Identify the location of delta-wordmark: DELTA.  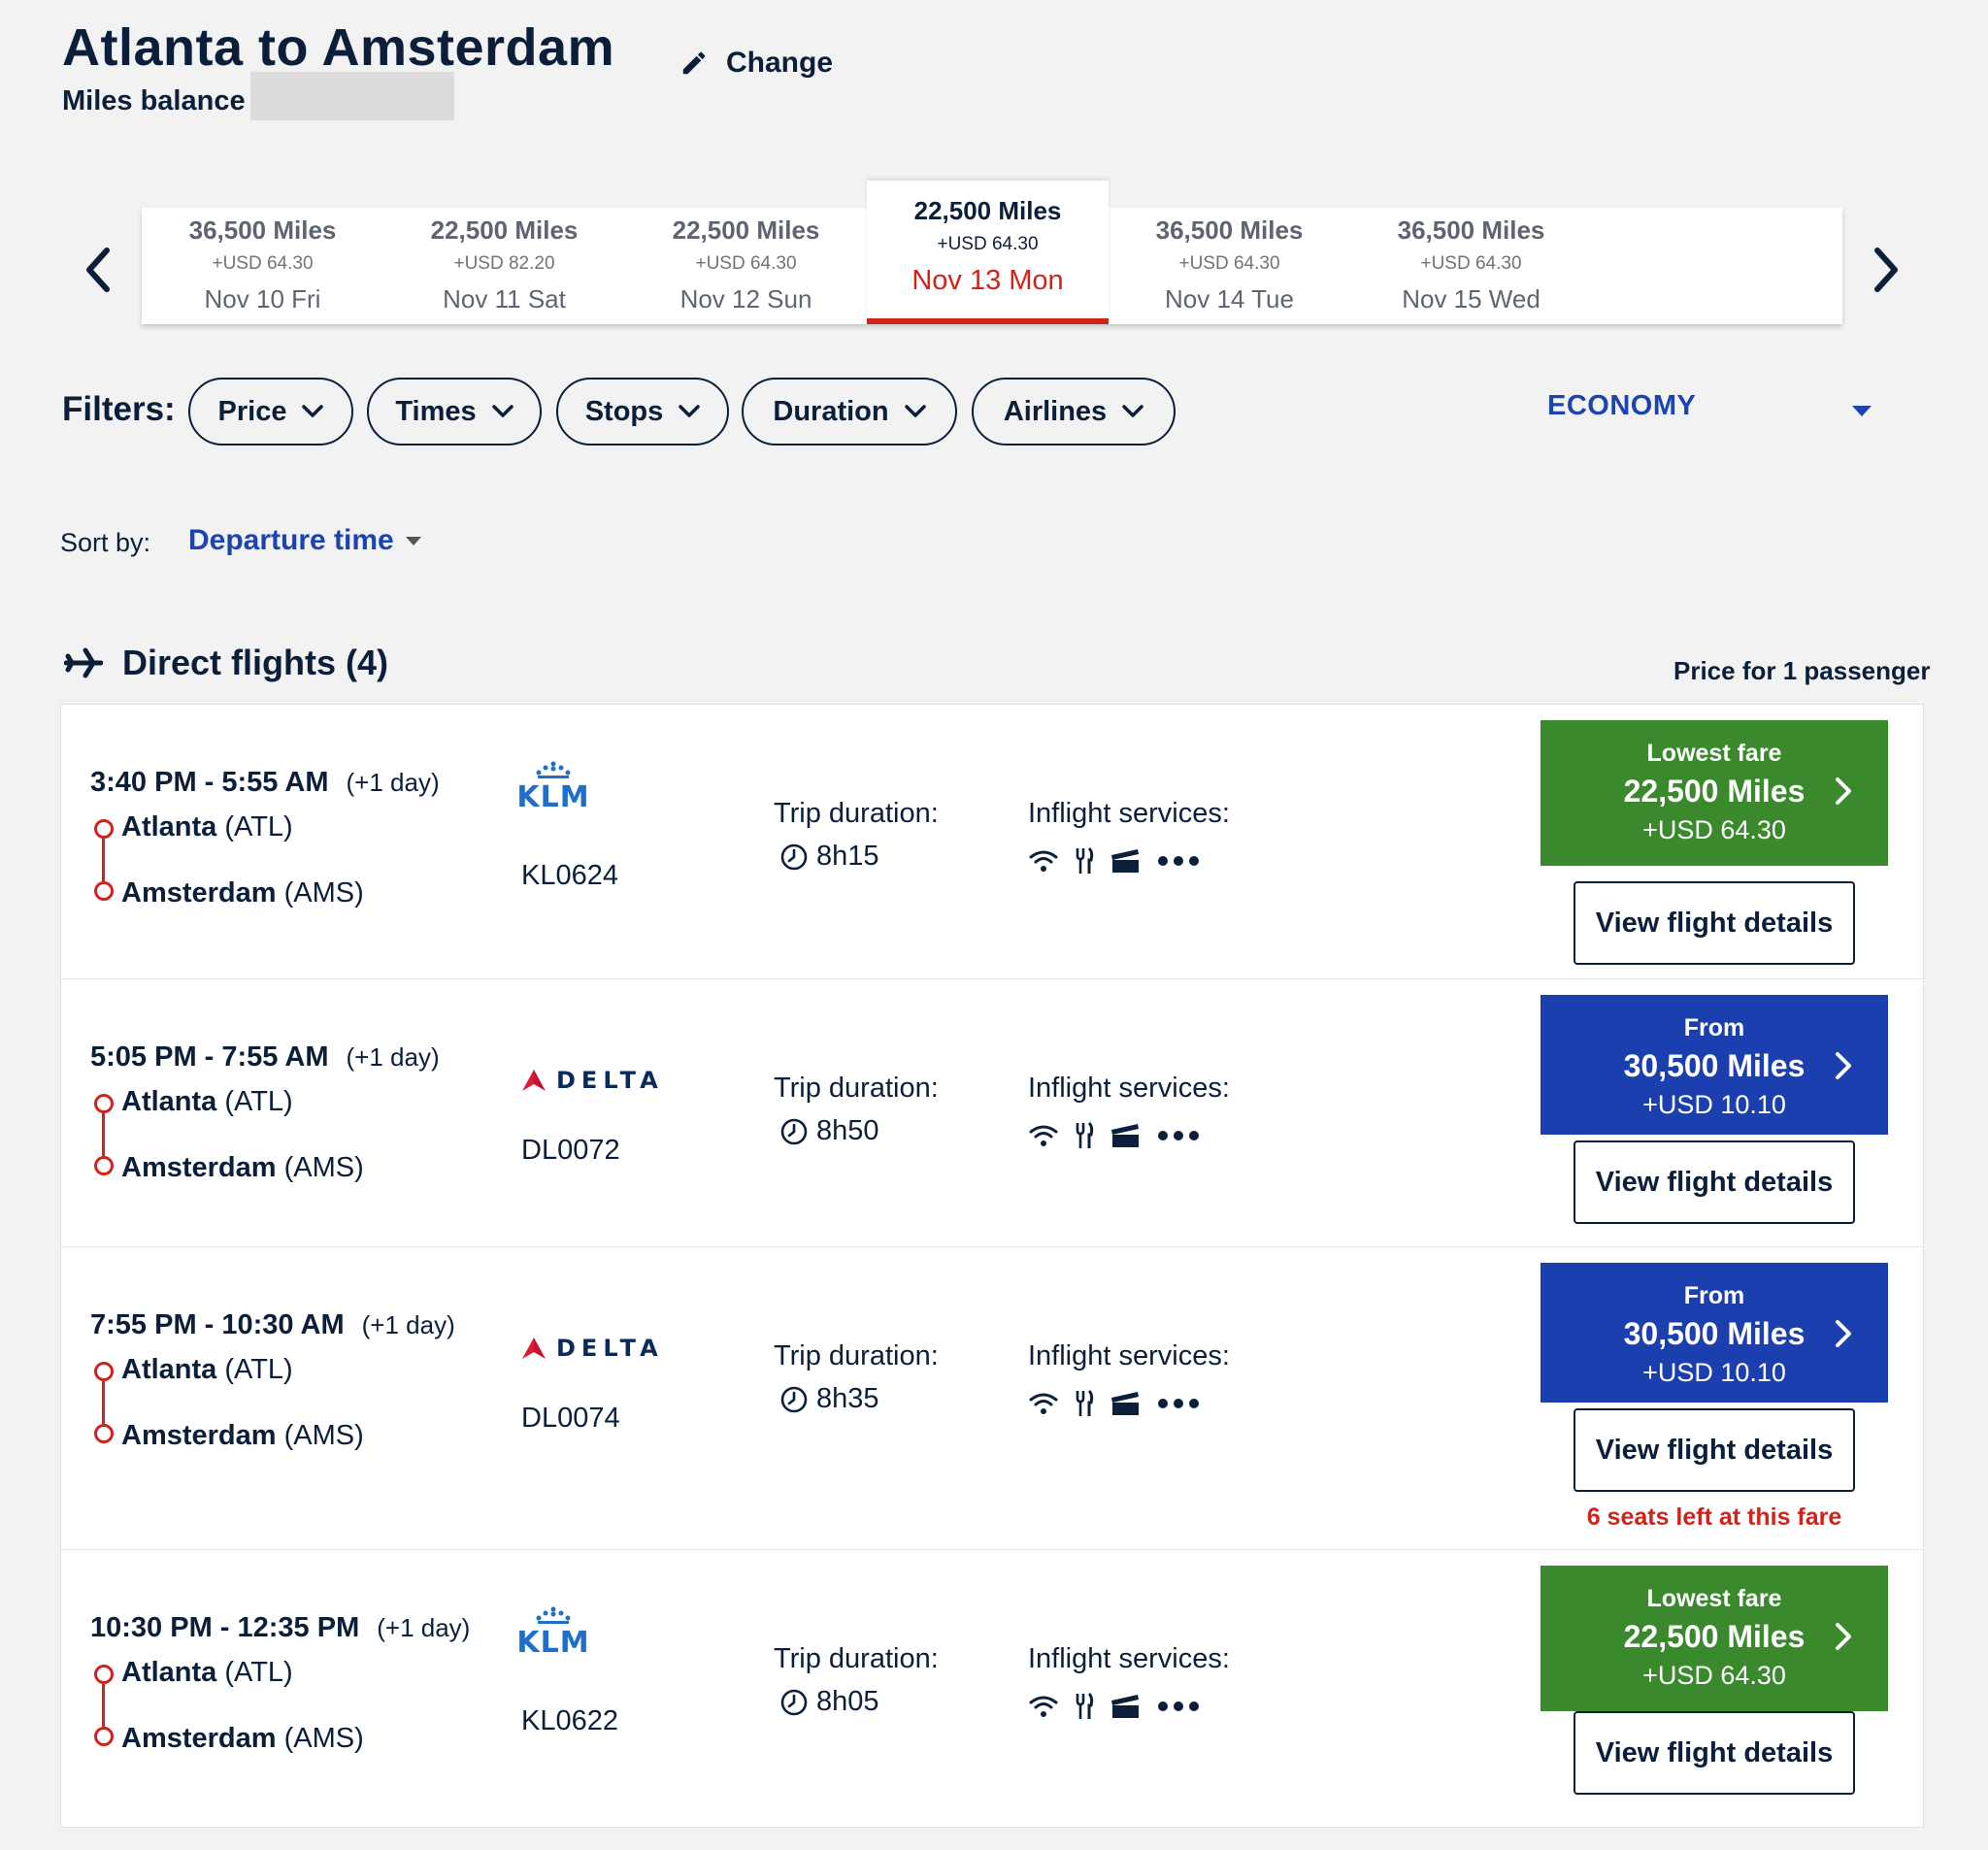
(610, 1080).